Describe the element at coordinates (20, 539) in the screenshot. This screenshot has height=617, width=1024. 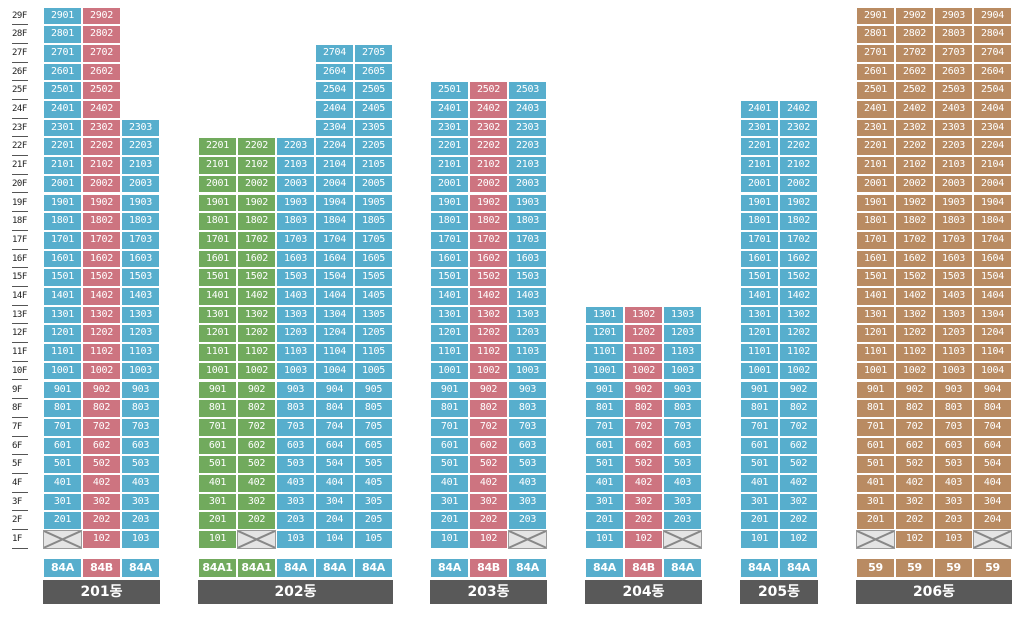
I see `floor-label: 1F` at that location.